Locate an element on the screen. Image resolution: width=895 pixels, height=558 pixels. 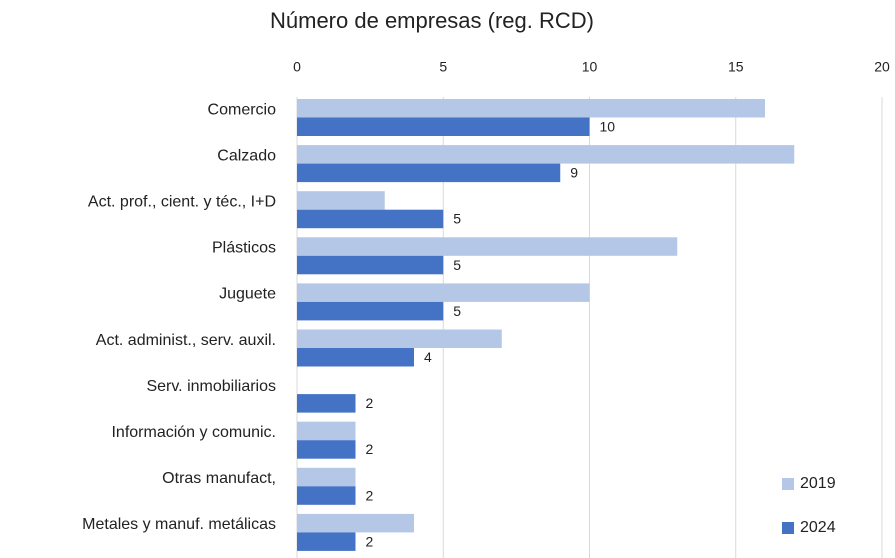
y-tick-label: Calzado is located at coordinates (246, 155).